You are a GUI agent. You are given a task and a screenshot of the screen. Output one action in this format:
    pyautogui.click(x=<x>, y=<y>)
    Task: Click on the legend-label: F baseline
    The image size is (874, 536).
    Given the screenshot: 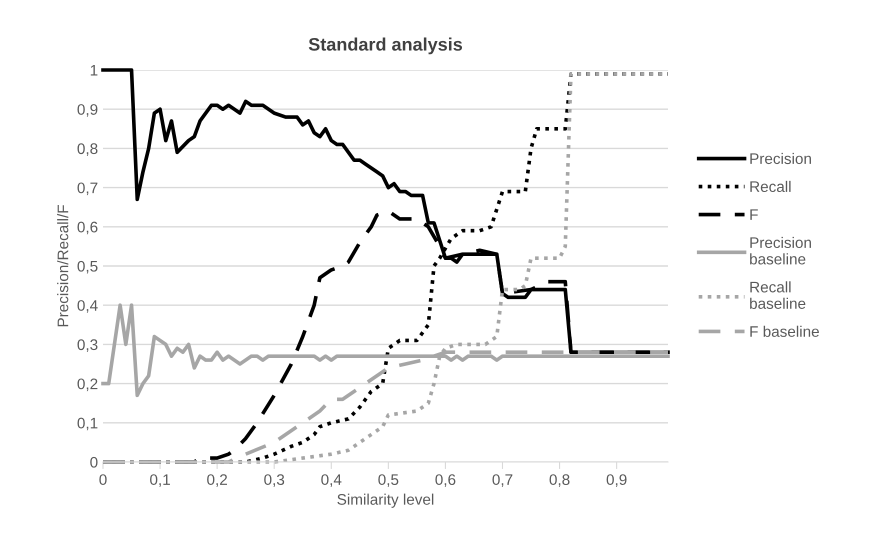 What is the action you would take?
    pyautogui.click(x=784, y=331)
    